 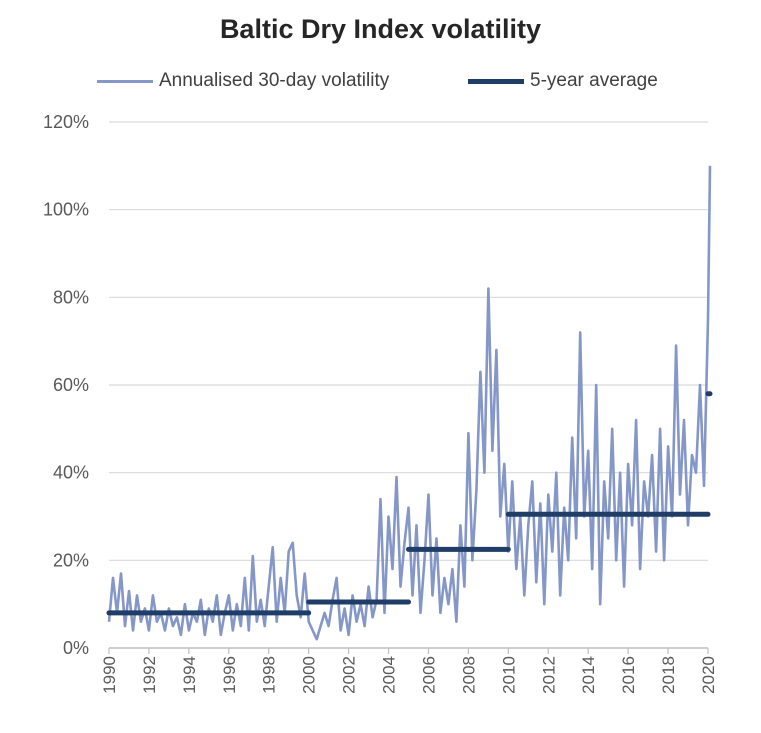 I want to click on y-tick-label: 60%, so click(x=71, y=385).